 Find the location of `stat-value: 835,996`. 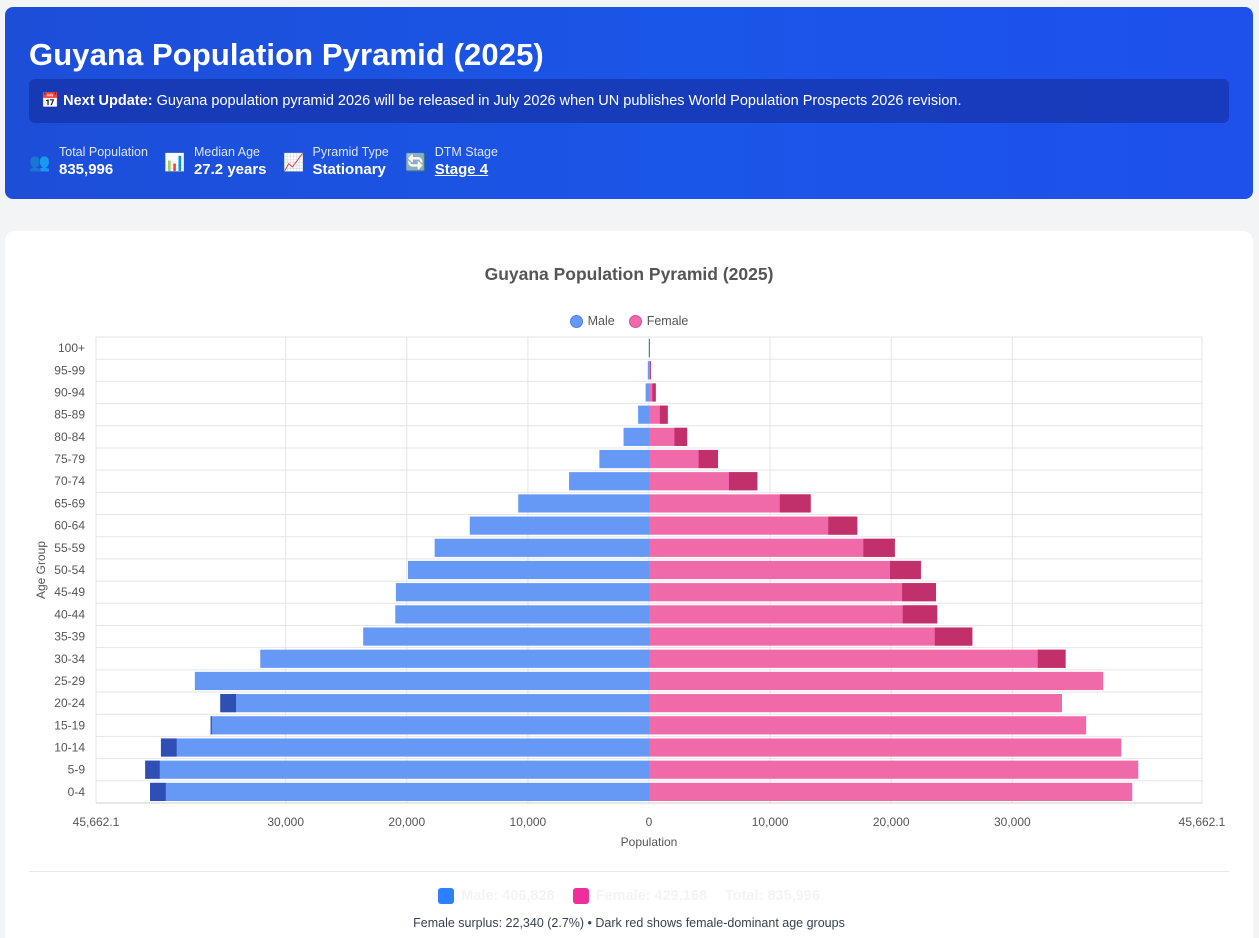

stat-value: 835,996 is located at coordinates (86, 169).